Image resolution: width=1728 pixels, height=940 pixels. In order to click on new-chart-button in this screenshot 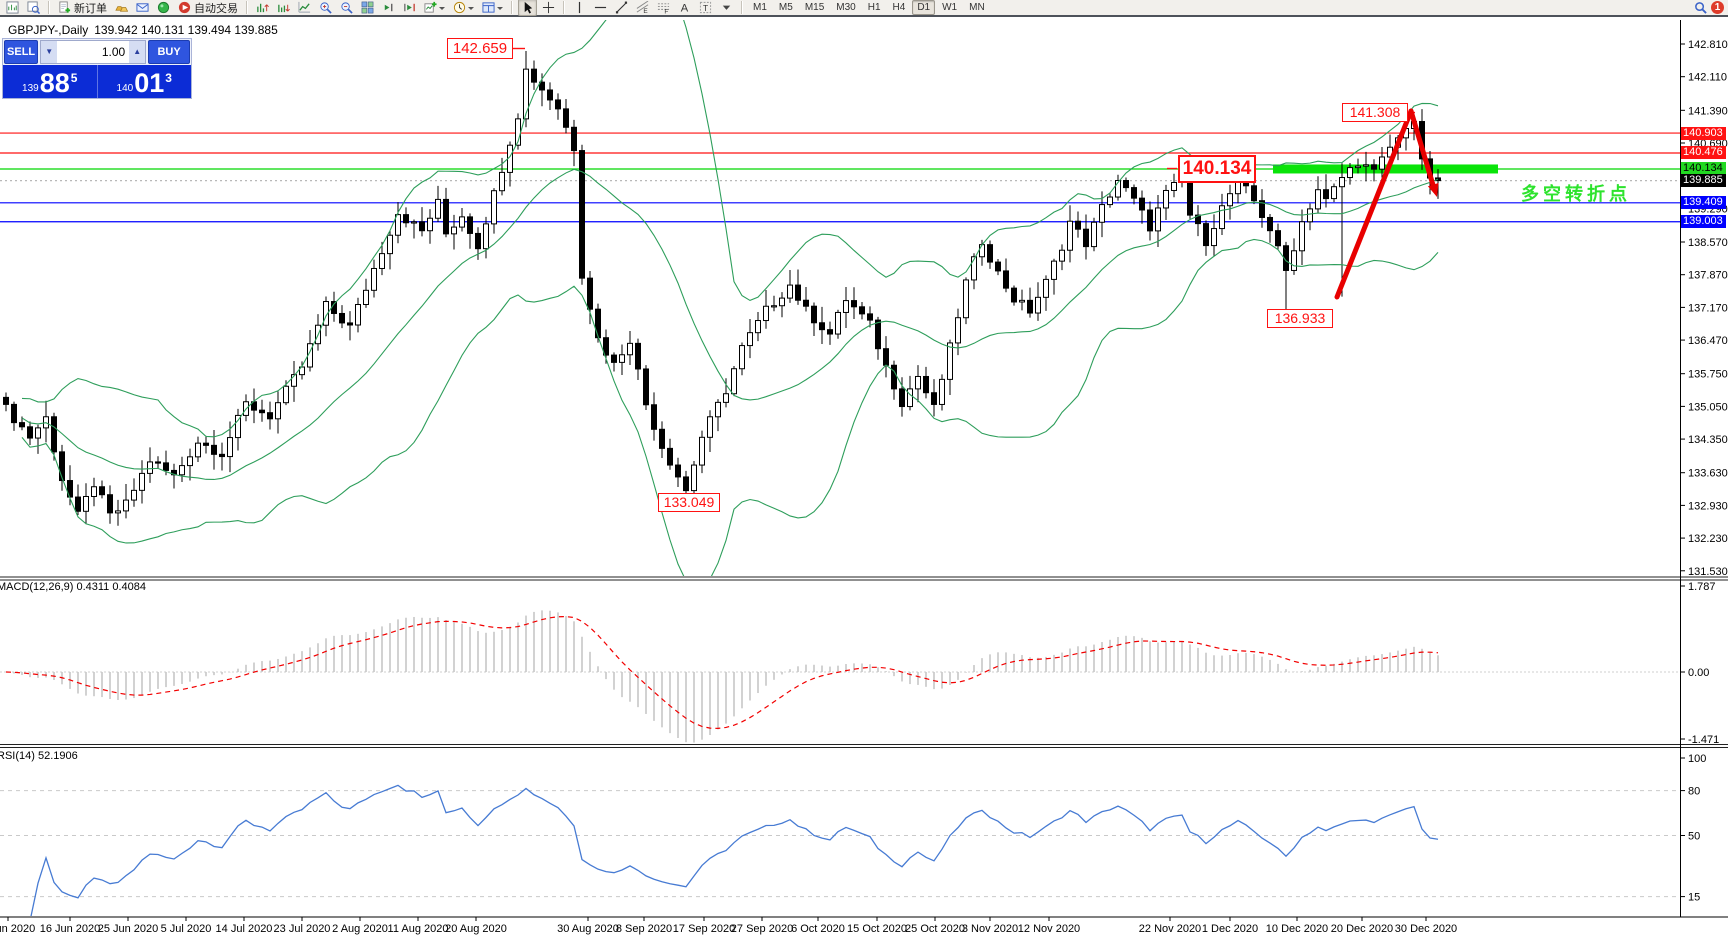, I will do `click(12, 8)`.